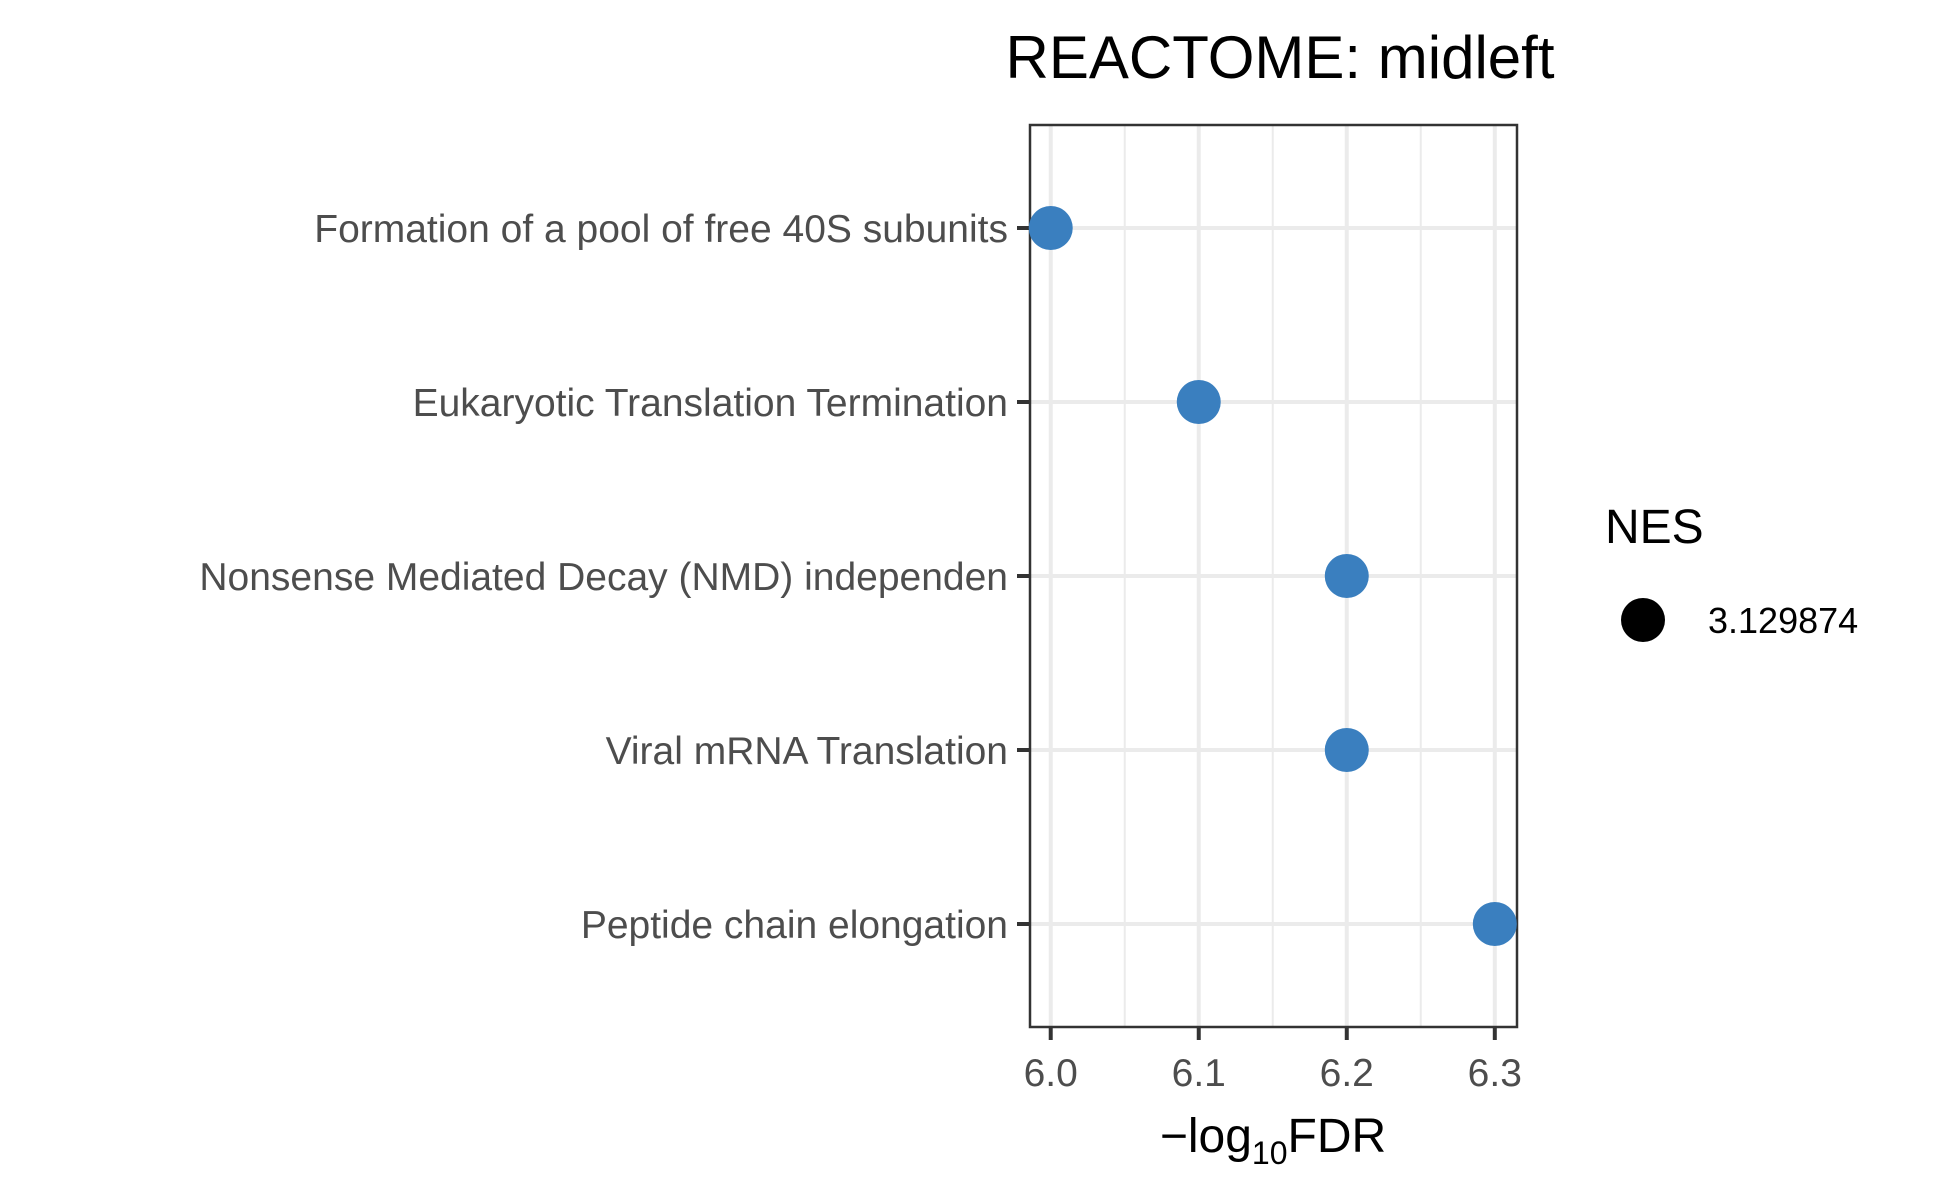 Image resolution: width=1950 pixels, height=1200 pixels. What do you see at coordinates (1337, 1136) in the screenshot?
I see `x-axis-title-tail: FDR` at bounding box center [1337, 1136].